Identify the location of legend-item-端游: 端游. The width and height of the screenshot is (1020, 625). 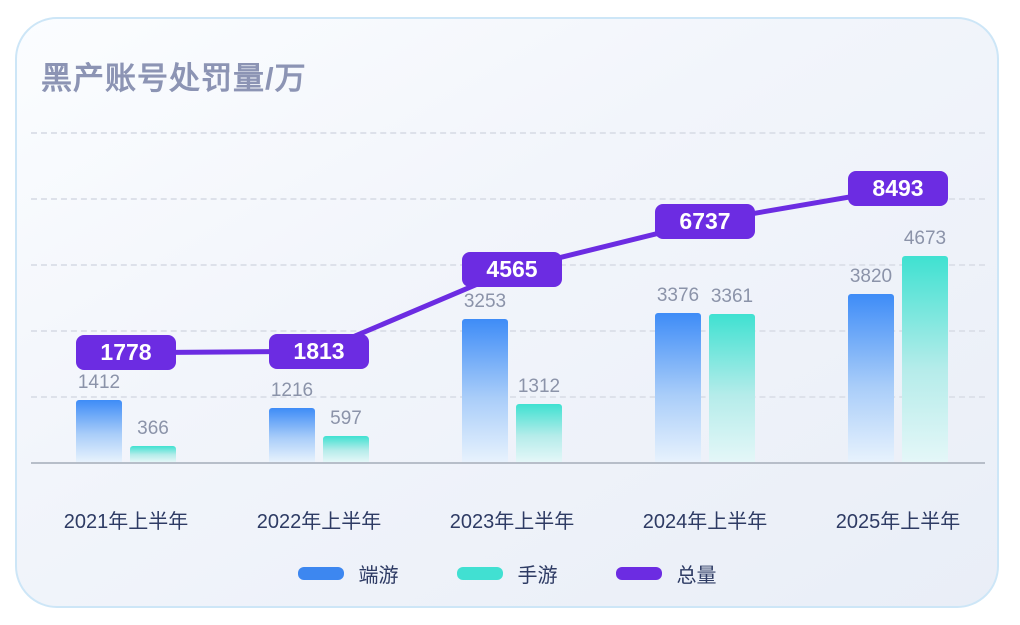
(348, 573).